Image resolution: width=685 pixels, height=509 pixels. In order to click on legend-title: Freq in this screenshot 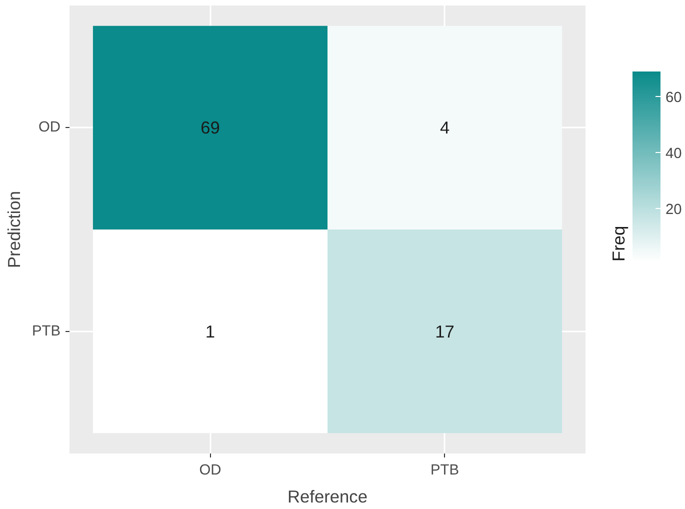, I will do `click(618, 244)`.